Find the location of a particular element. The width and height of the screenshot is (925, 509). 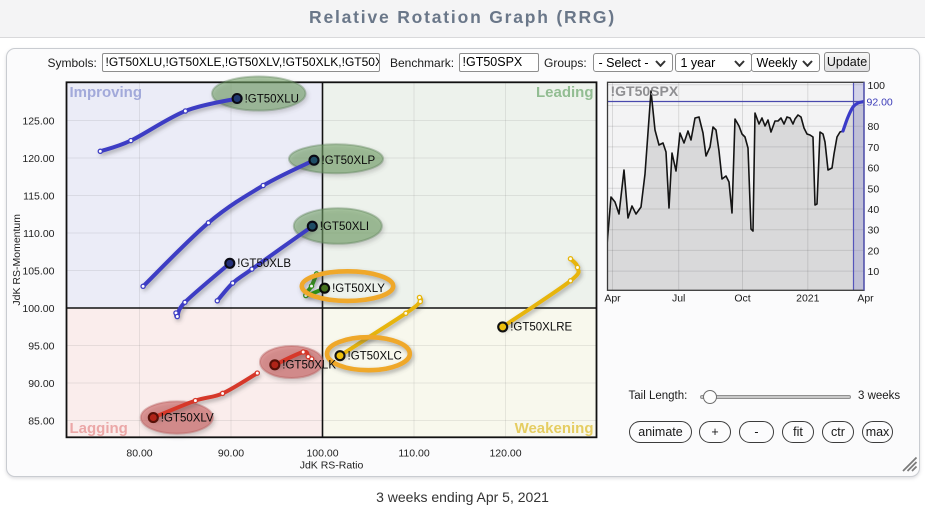

svg-text: Leading is located at coordinates (565, 92).